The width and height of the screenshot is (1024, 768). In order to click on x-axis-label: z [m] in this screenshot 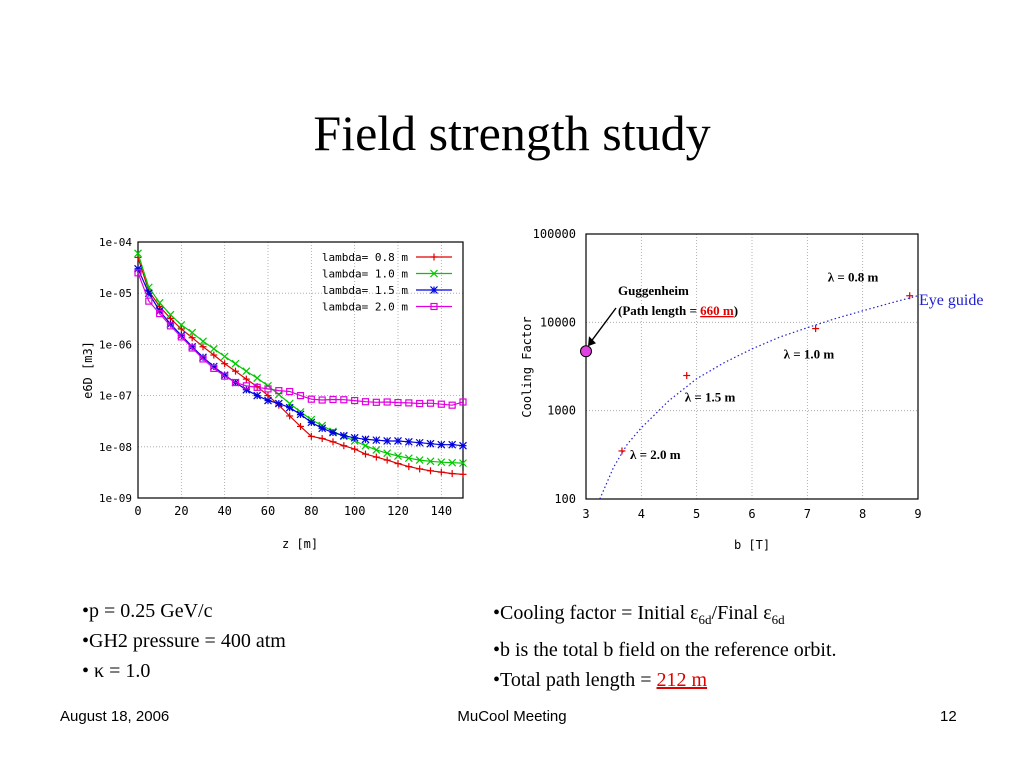, I will do `click(300, 544)`.